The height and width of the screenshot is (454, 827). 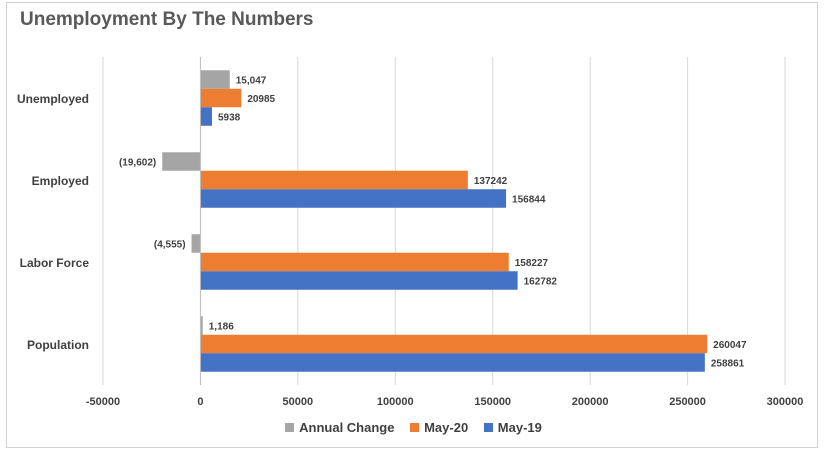 What do you see at coordinates (492, 402) in the screenshot?
I see `x-tick-label: 150000` at bounding box center [492, 402].